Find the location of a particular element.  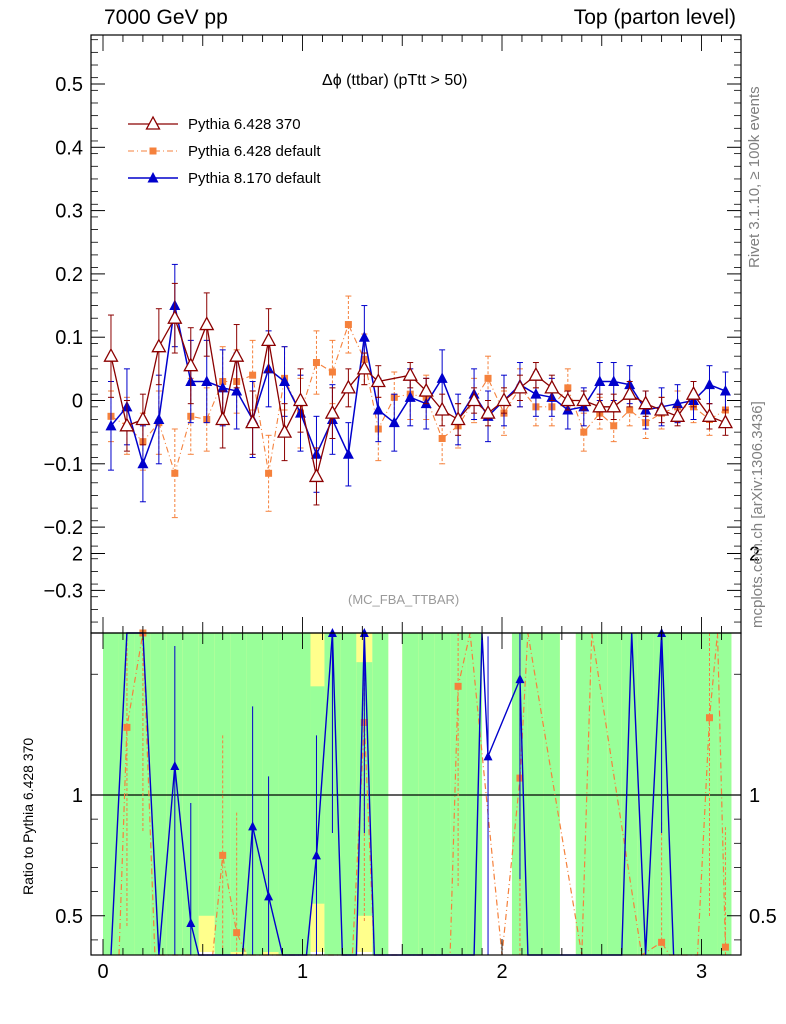

y-tick-label-4: 0.1 is located at coordinates (69, 338).